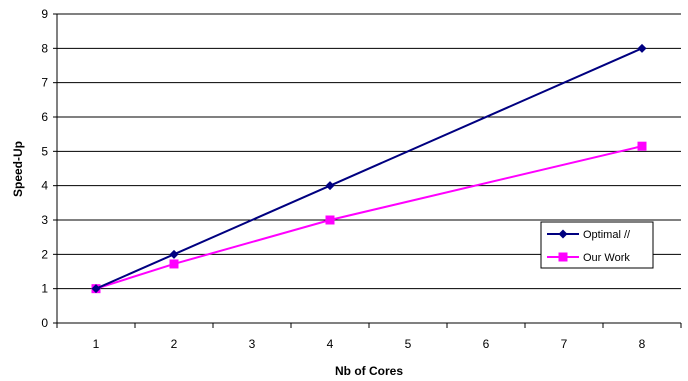  I want to click on y-tick-label: 8, so click(44, 48).